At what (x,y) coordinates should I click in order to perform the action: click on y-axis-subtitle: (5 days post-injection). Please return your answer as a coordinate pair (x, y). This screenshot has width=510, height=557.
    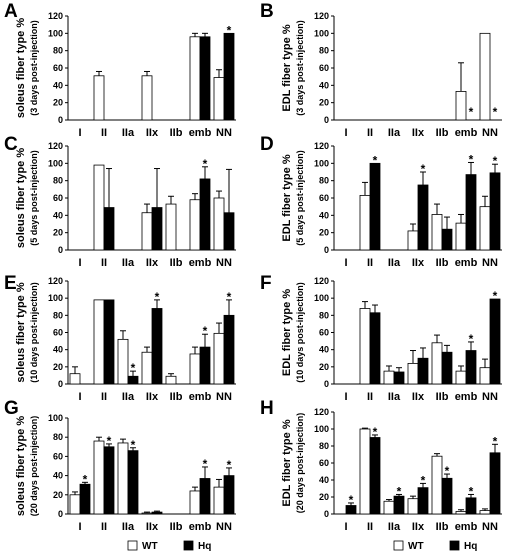
    Looking at the image, I should click on (34, 198).